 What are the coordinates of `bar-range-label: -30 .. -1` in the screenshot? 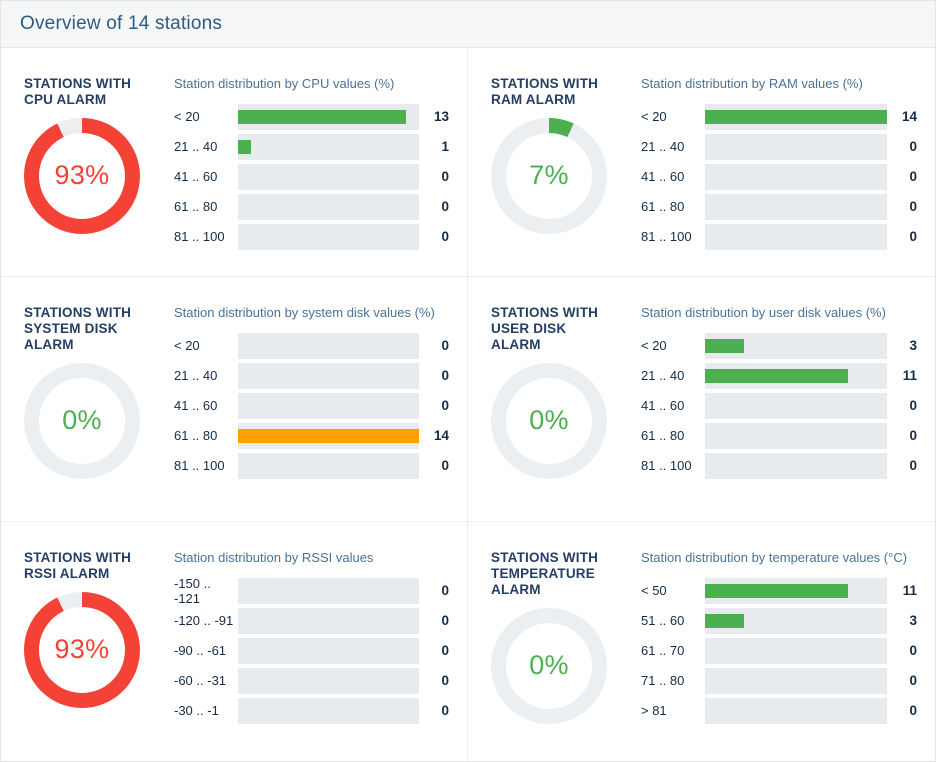 It's located at (196, 711).